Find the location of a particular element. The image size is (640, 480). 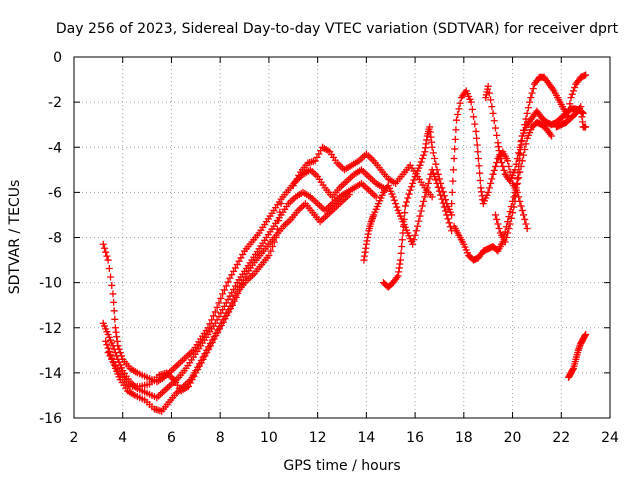

x-axis-label: GPS time / hours is located at coordinates (341, 466).